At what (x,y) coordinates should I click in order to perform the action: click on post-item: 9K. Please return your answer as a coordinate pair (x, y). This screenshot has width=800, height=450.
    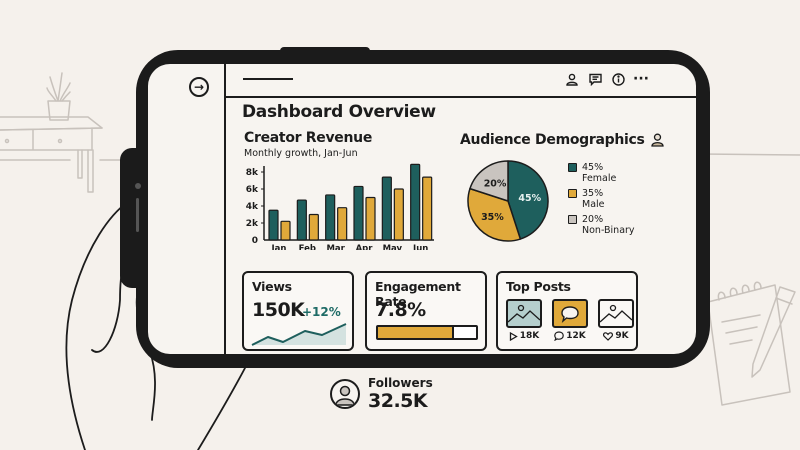
    Looking at the image, I should click on (616, 320).